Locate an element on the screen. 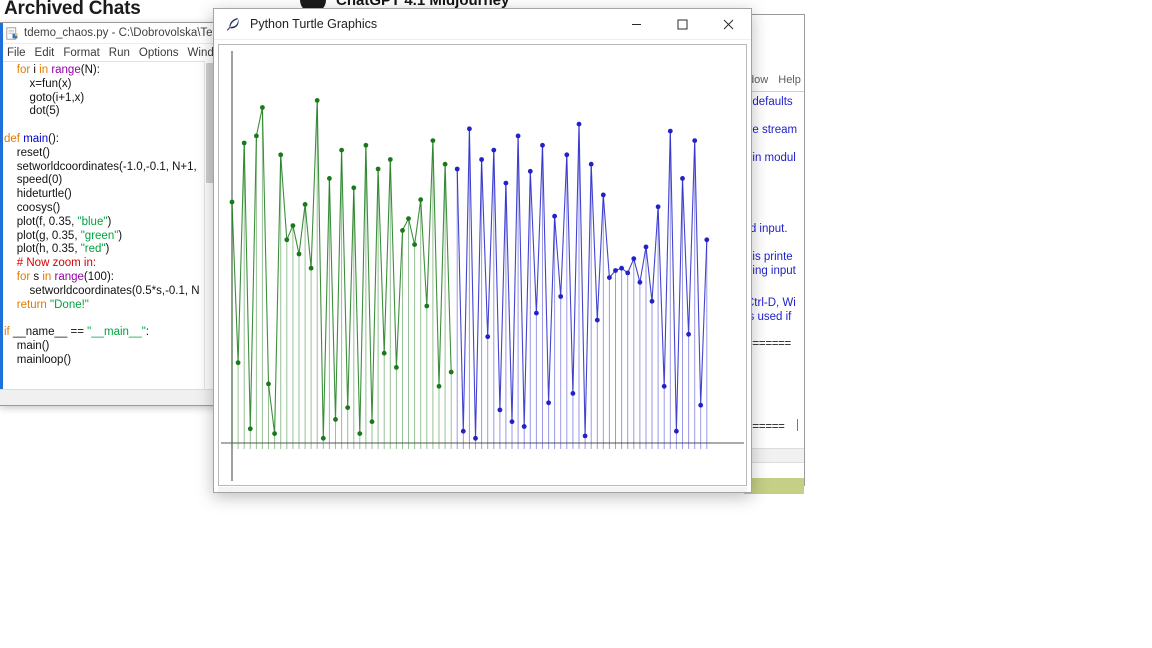 Image resolution: width=1152 pixels, height=648 pixels. assistant-avatar-icon is located at coordinates (313, 5).